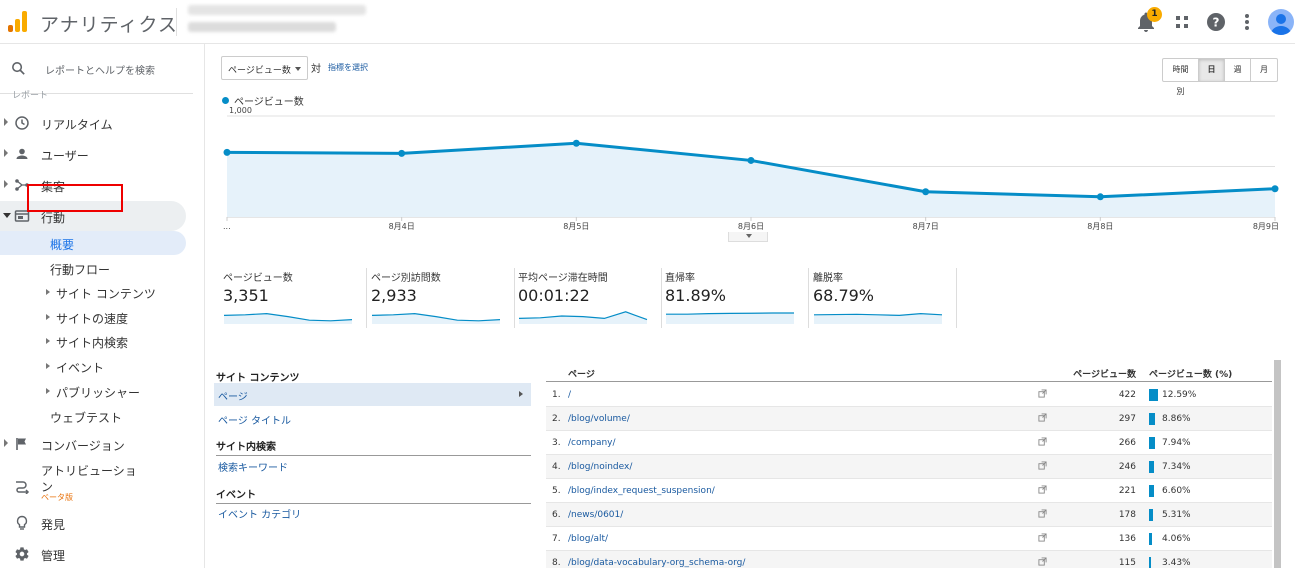  Describe the element at coordinates (80, 270) in the screenshot. I see `sidebar-subitem-label: 行動フロー` at that location.